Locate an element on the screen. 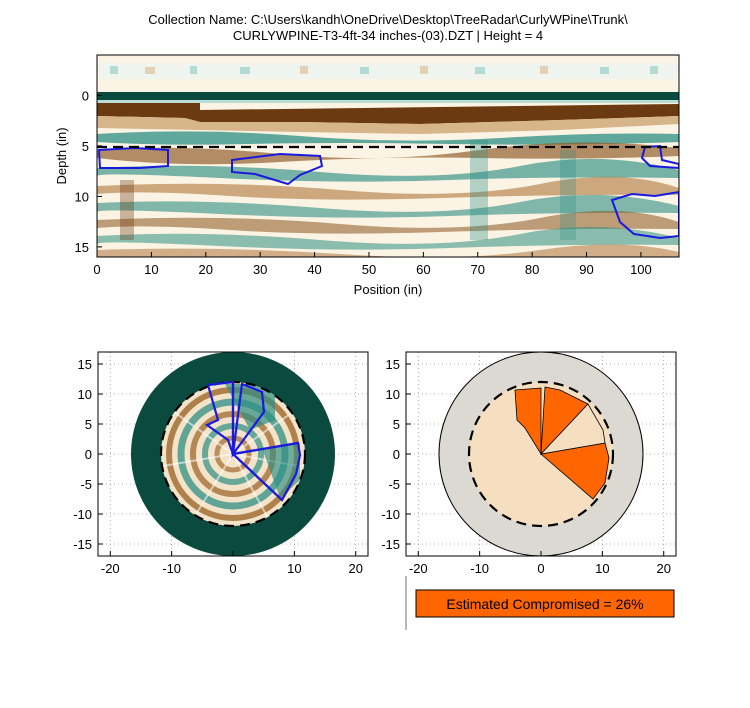  compromise-ytick-label: 10 is located at coordinates (393, 394).